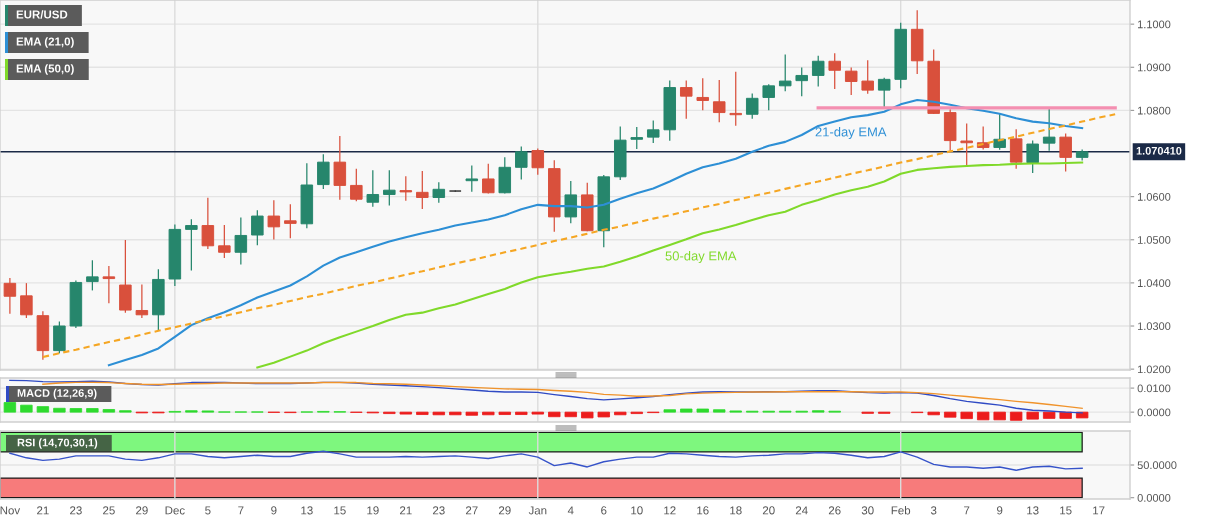 The image size is (1207, 526). What do you see at coordinates (851, 133) in the screenshot?
I see `annotation: 21-day EMA` at bounding box center [851, 133].